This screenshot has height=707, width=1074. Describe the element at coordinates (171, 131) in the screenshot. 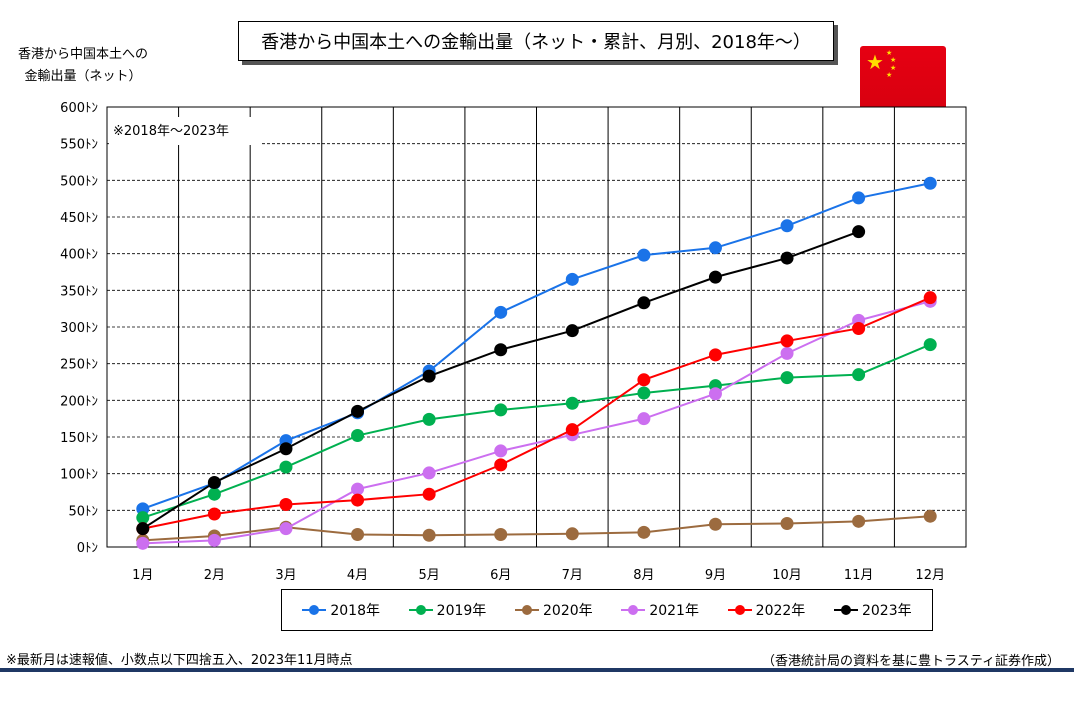

I see `period-note: ※2018年～2023年` at that location.